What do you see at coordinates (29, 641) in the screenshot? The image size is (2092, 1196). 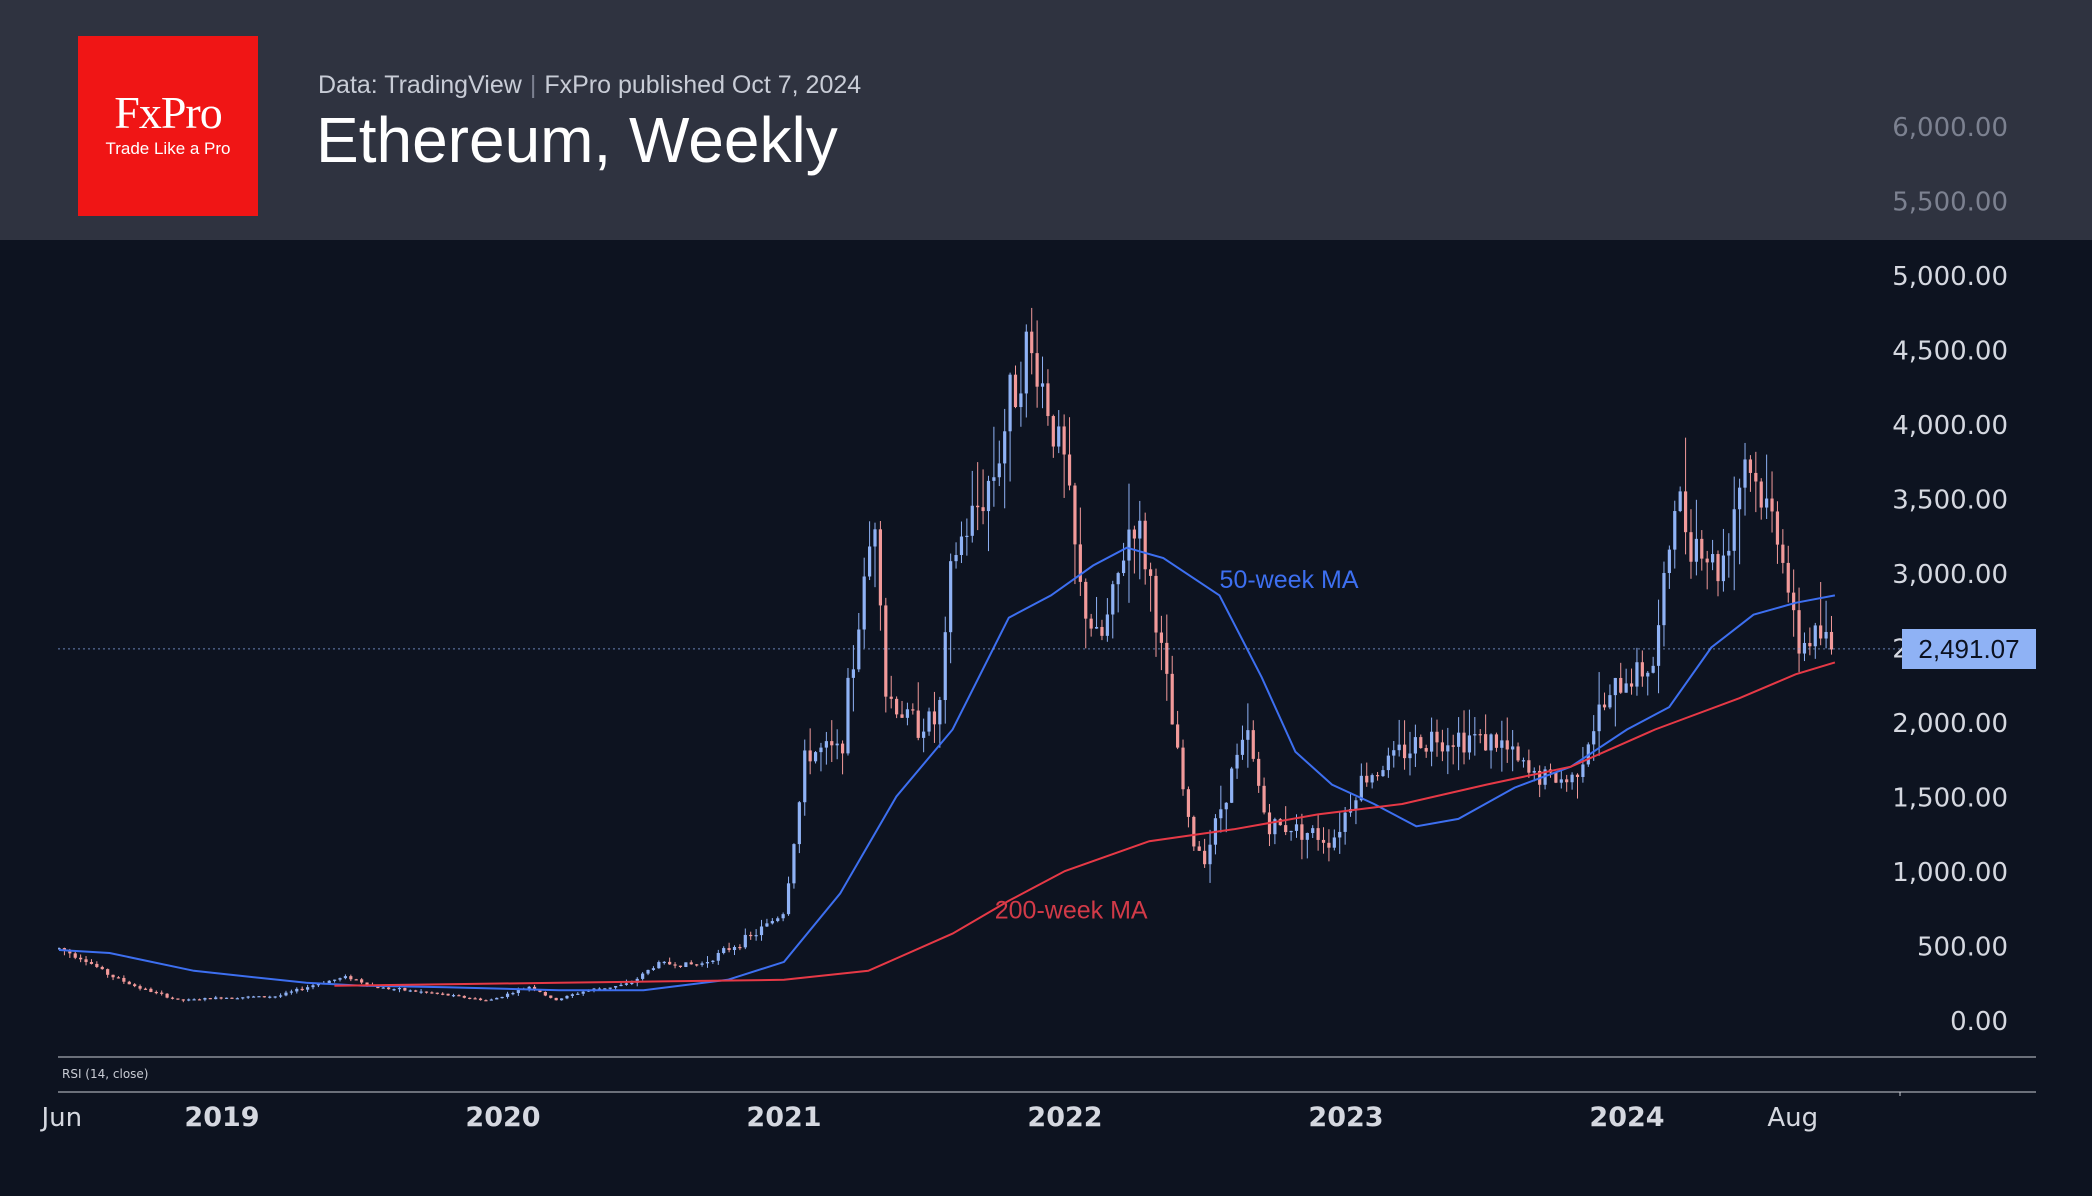 I see `left-margin-mask` at bounding box center [29, 641].